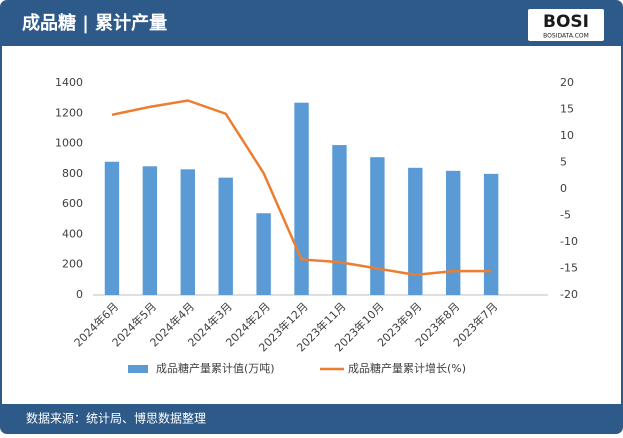  I want to click on logo-box, so click(566, 25).